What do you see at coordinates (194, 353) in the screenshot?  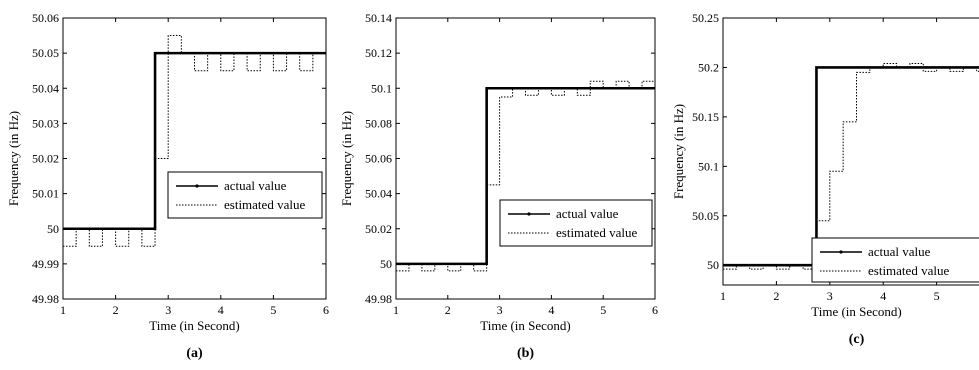 I see `panel-label: (a)` at bounding box center [194, 353].